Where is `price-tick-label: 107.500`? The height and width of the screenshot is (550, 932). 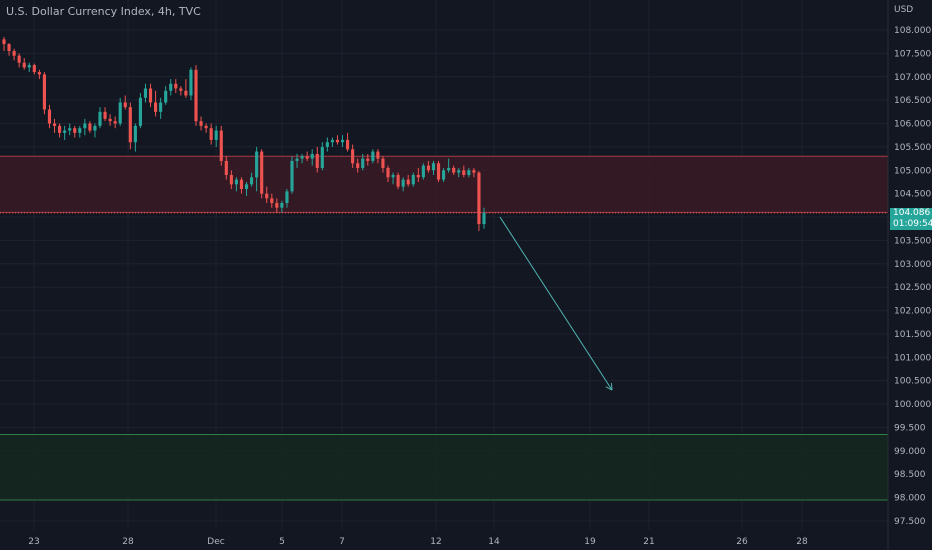
price-tick-label: 107.500 is located at coordinates (912, 54).